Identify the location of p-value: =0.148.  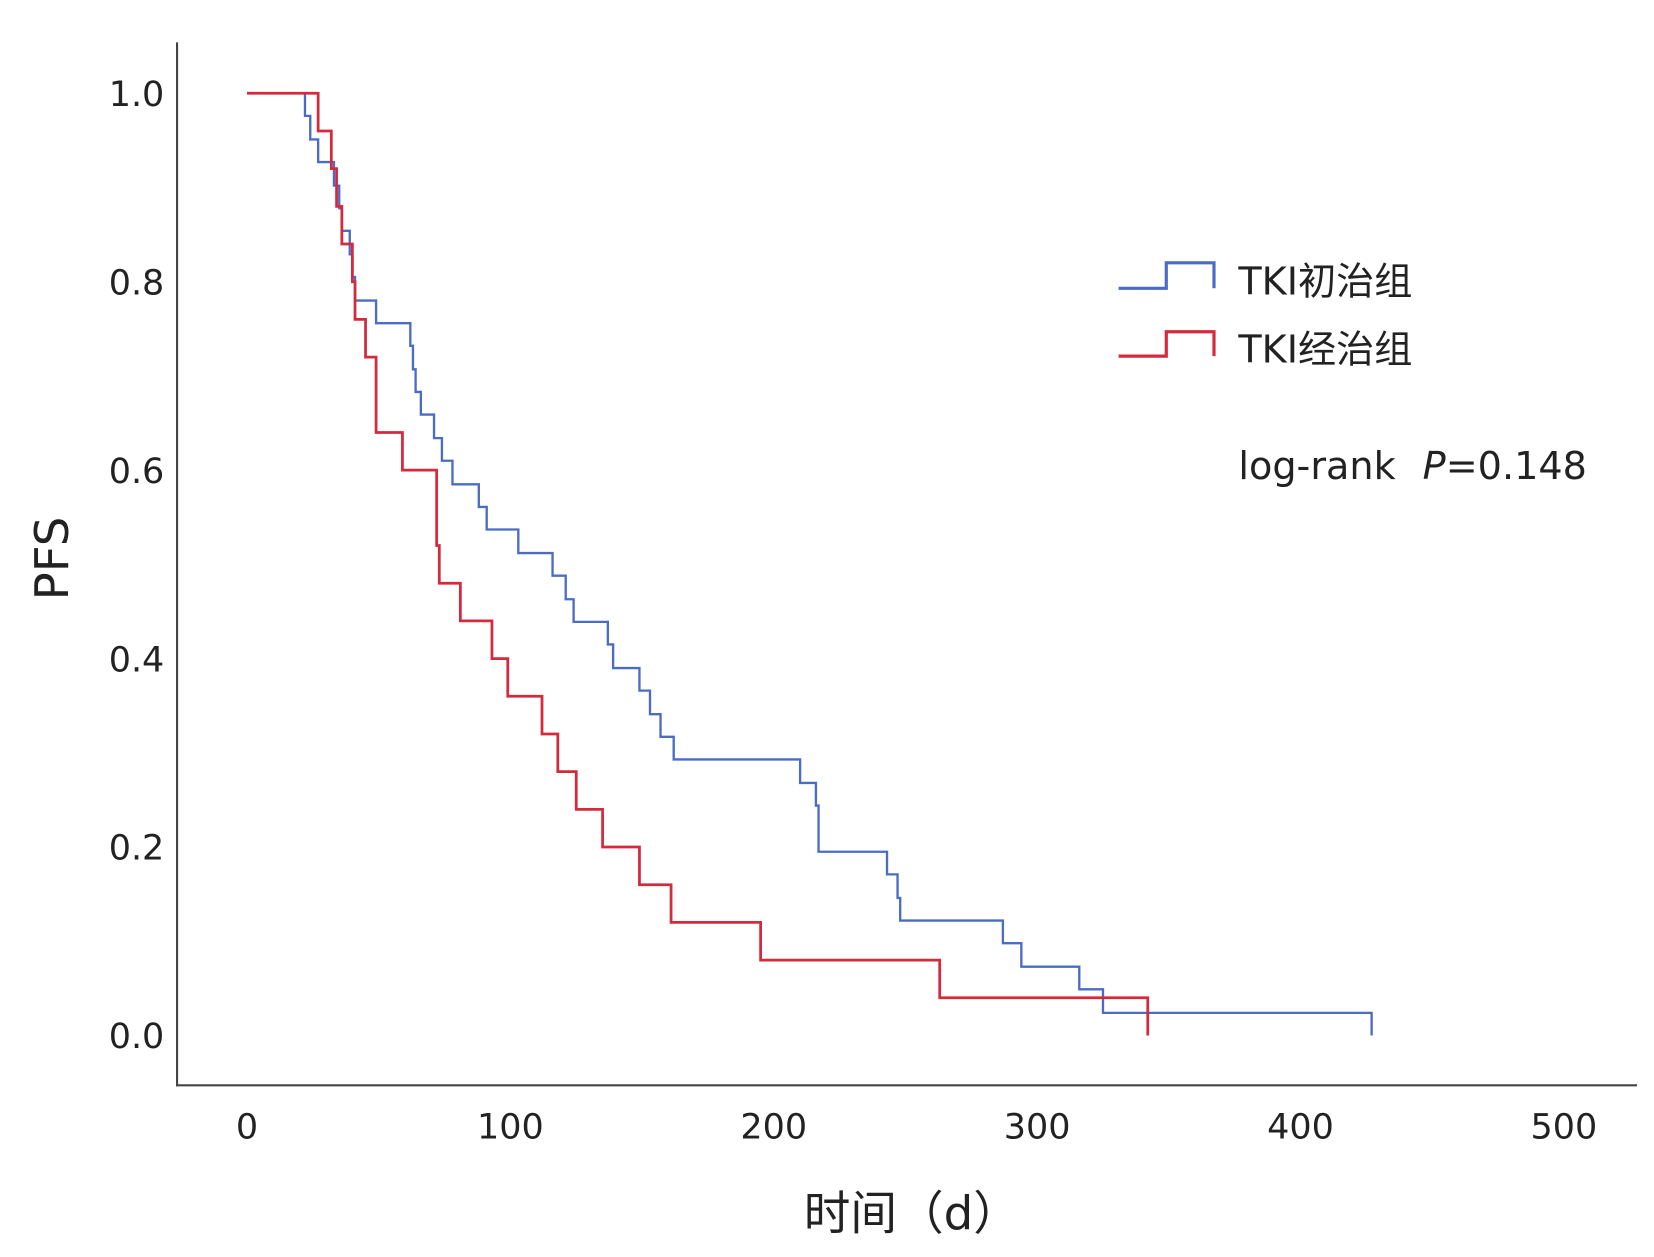
(1516, 466).